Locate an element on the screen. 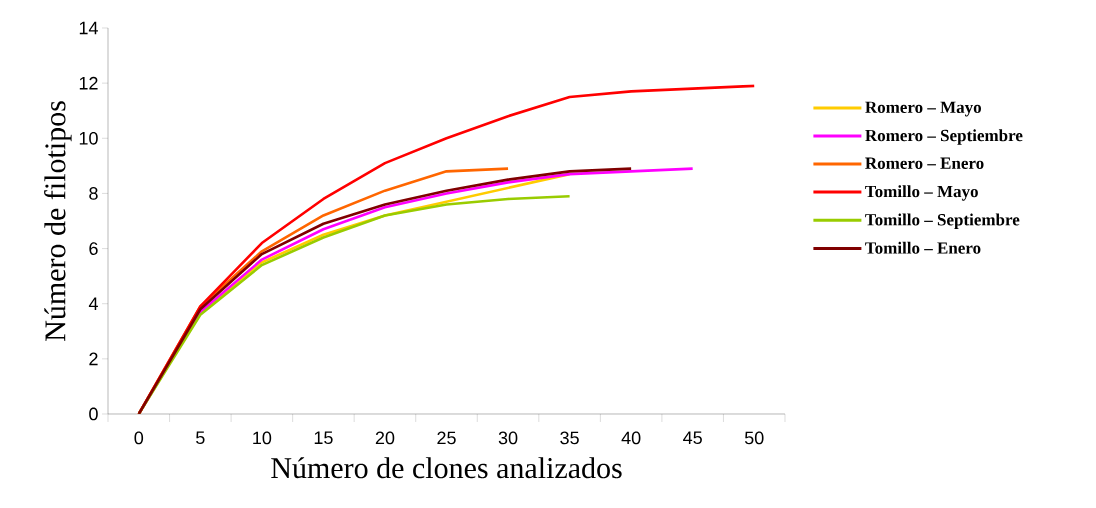  y-tick-label: 8 is located at coordinates (93, 193).